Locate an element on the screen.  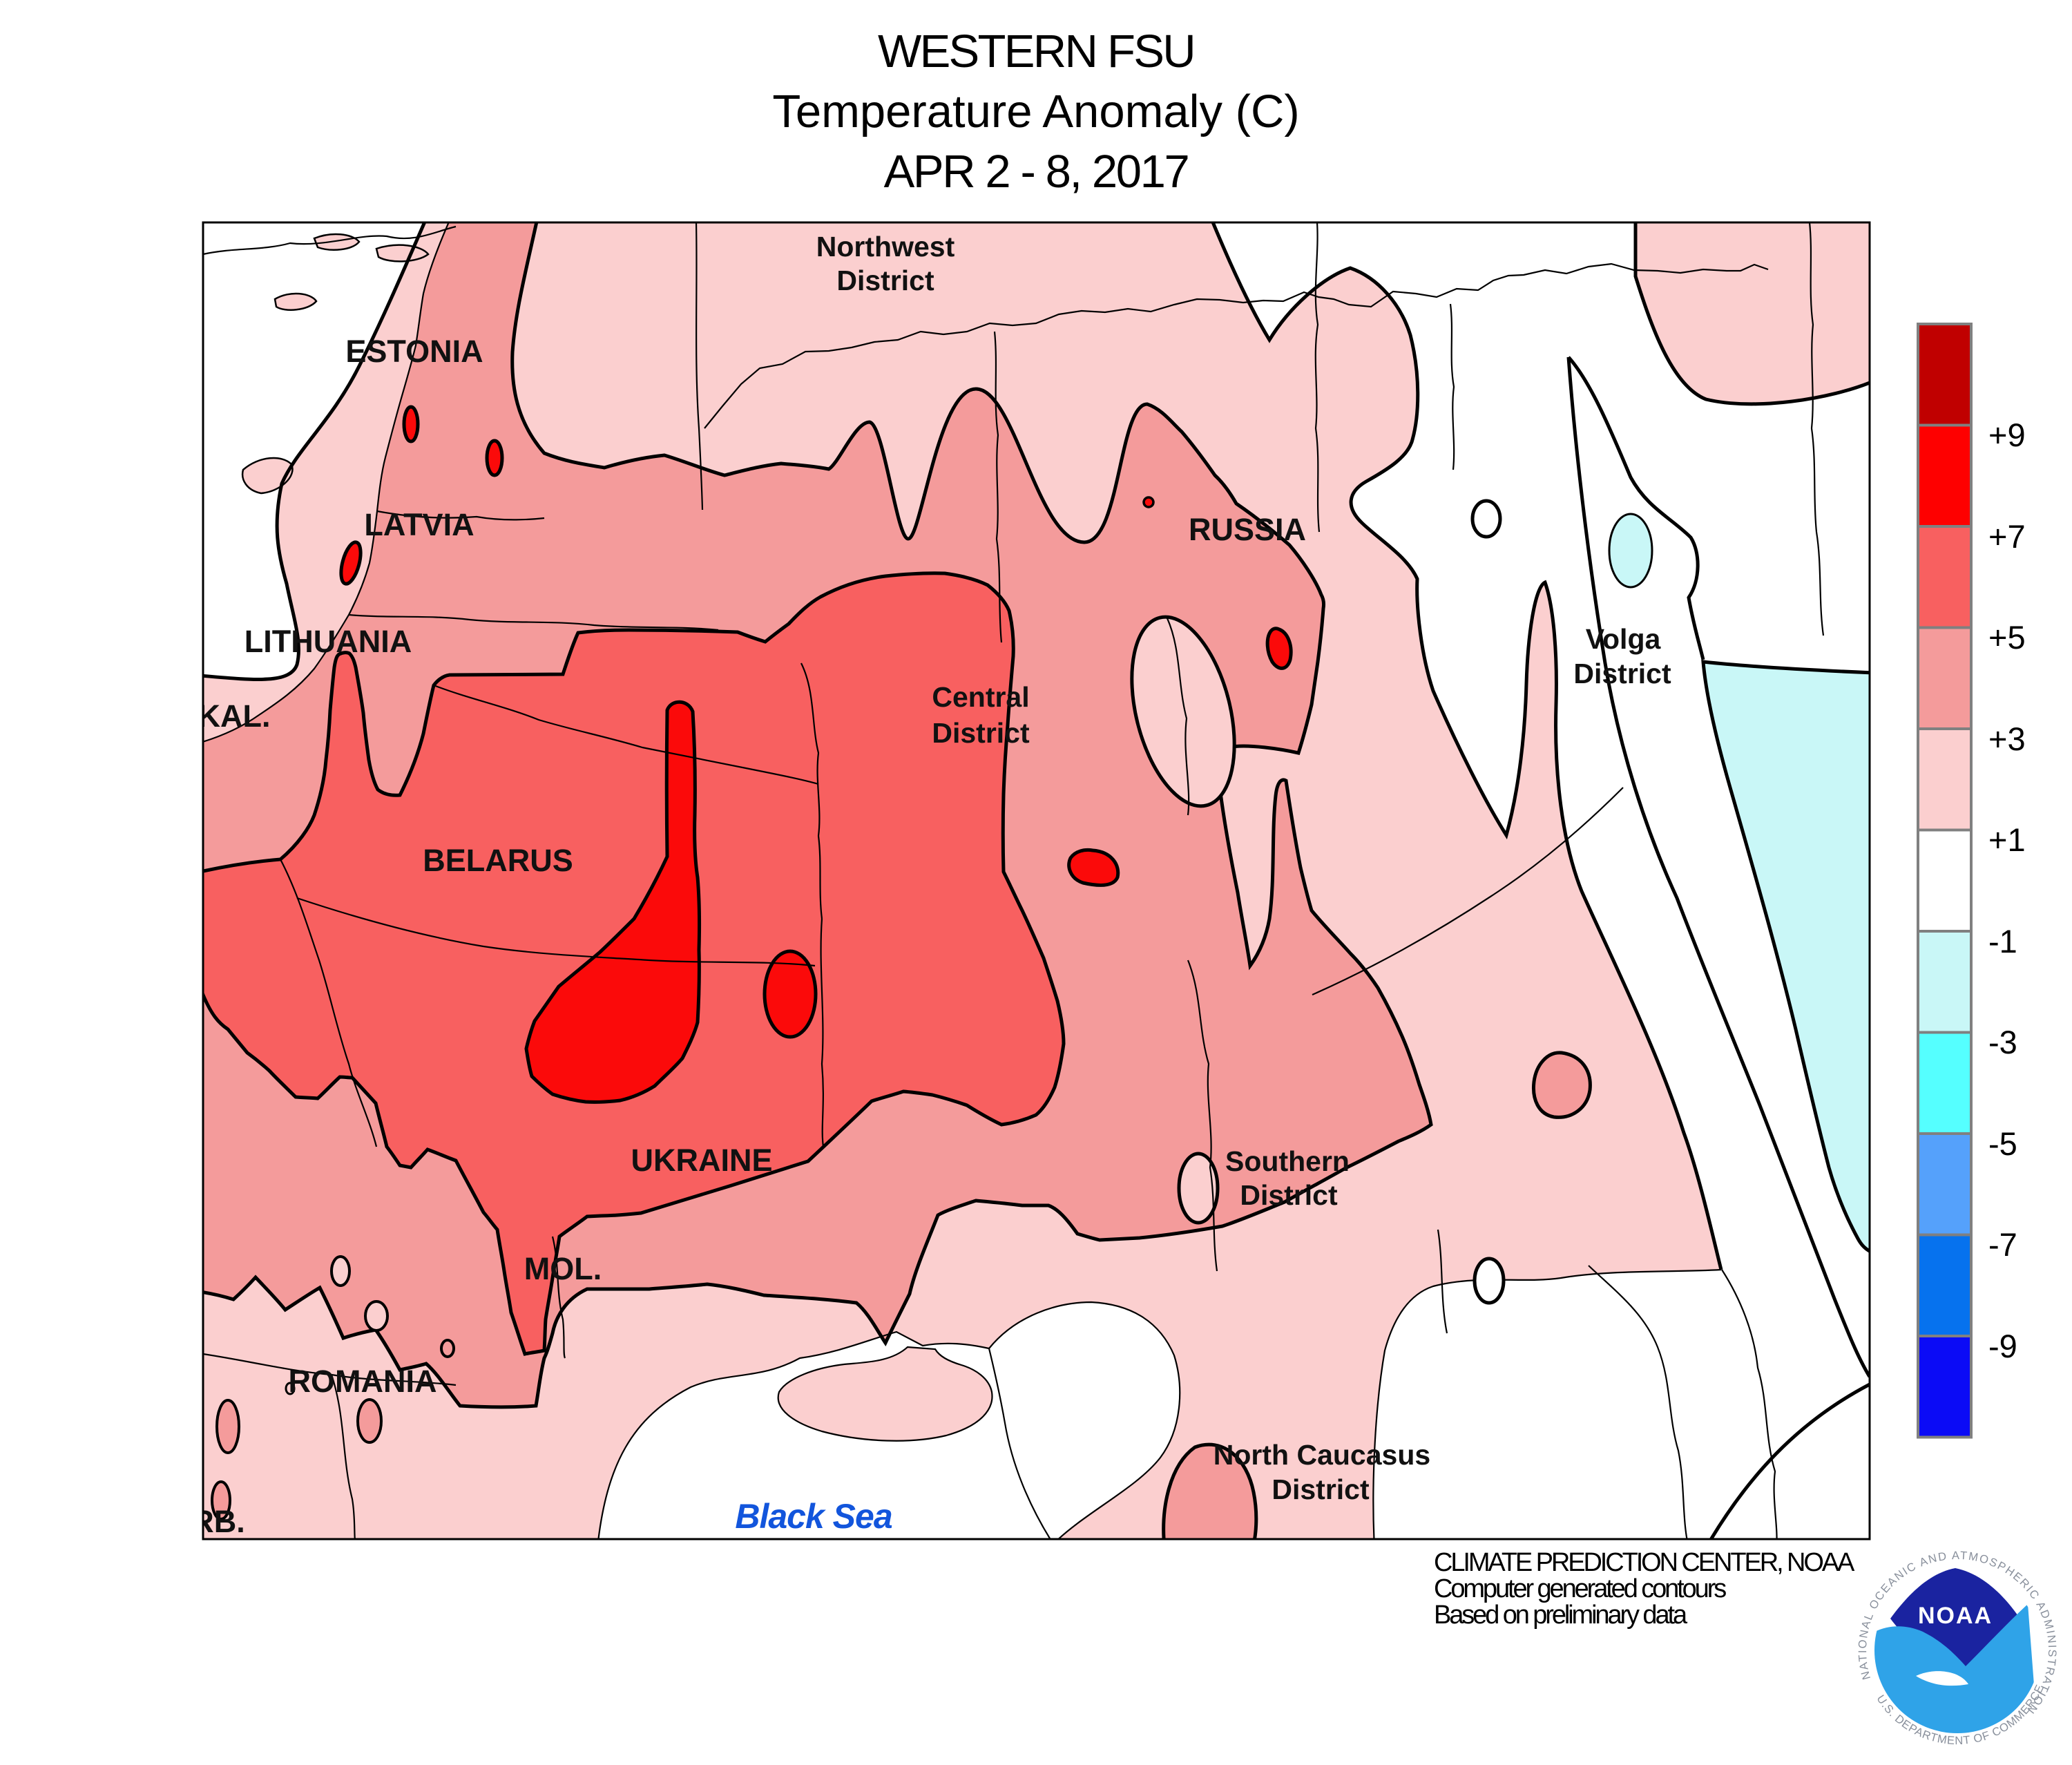
svg-text: +5 is located at coordinates (2007, 637).